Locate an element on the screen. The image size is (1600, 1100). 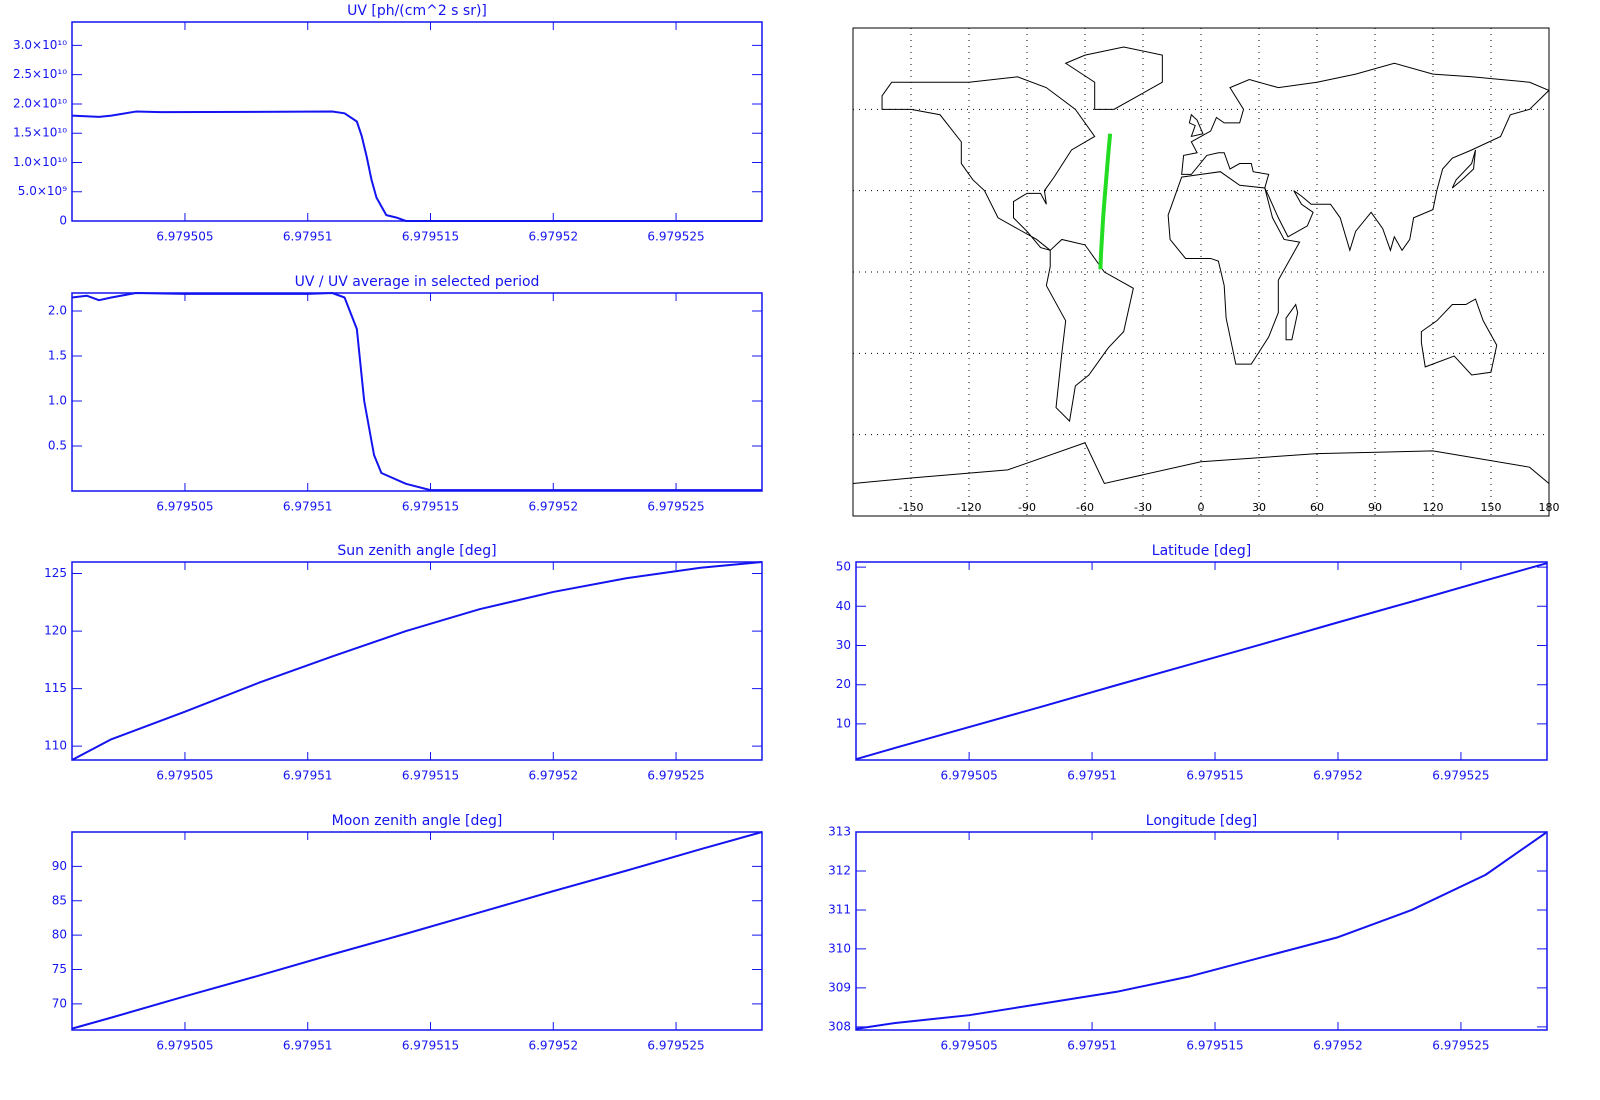
y-tick-label: 10 is located at coordinates (843, 723).